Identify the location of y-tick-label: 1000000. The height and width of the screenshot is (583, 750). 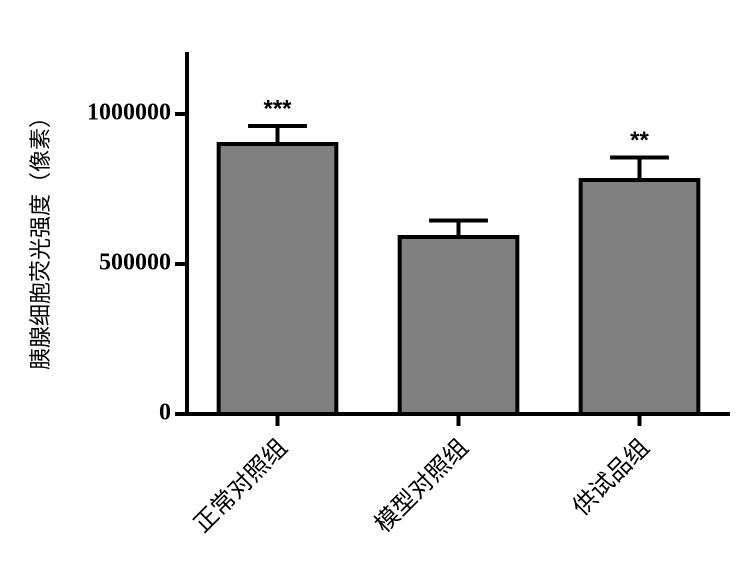
(129, 113).